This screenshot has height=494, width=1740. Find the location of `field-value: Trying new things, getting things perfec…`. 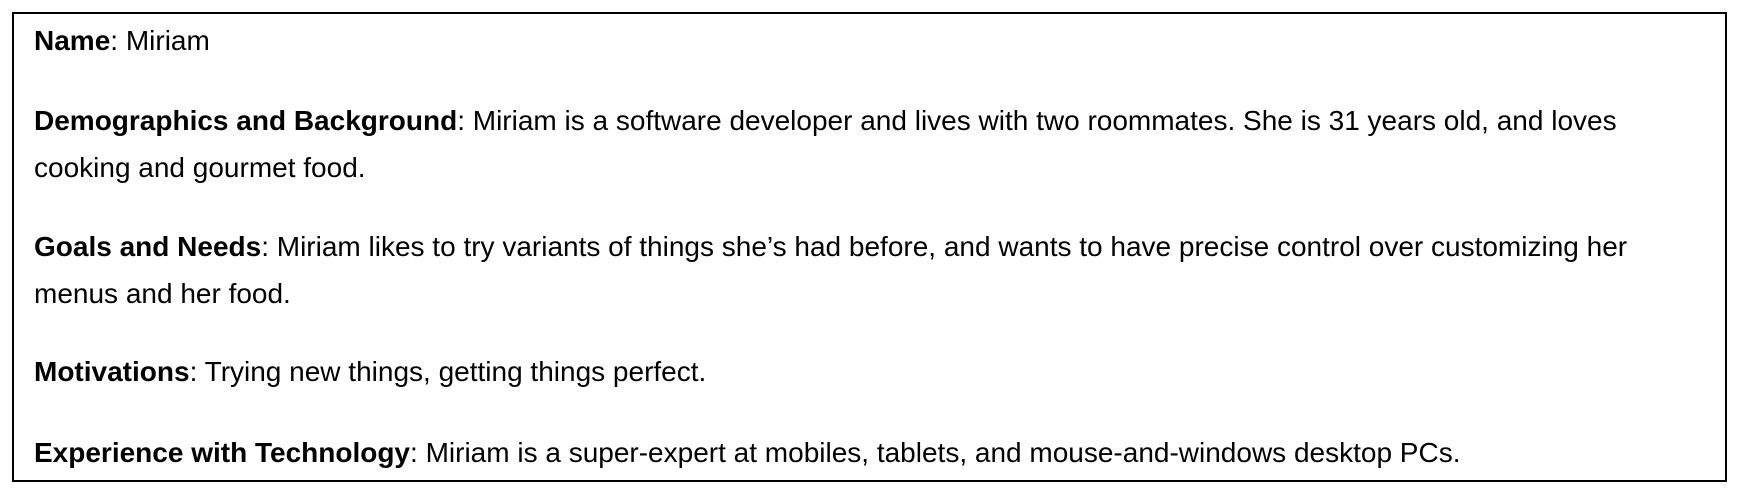

field-value: Trying new things, getting things perfec… is located at coordinates (455, 371).